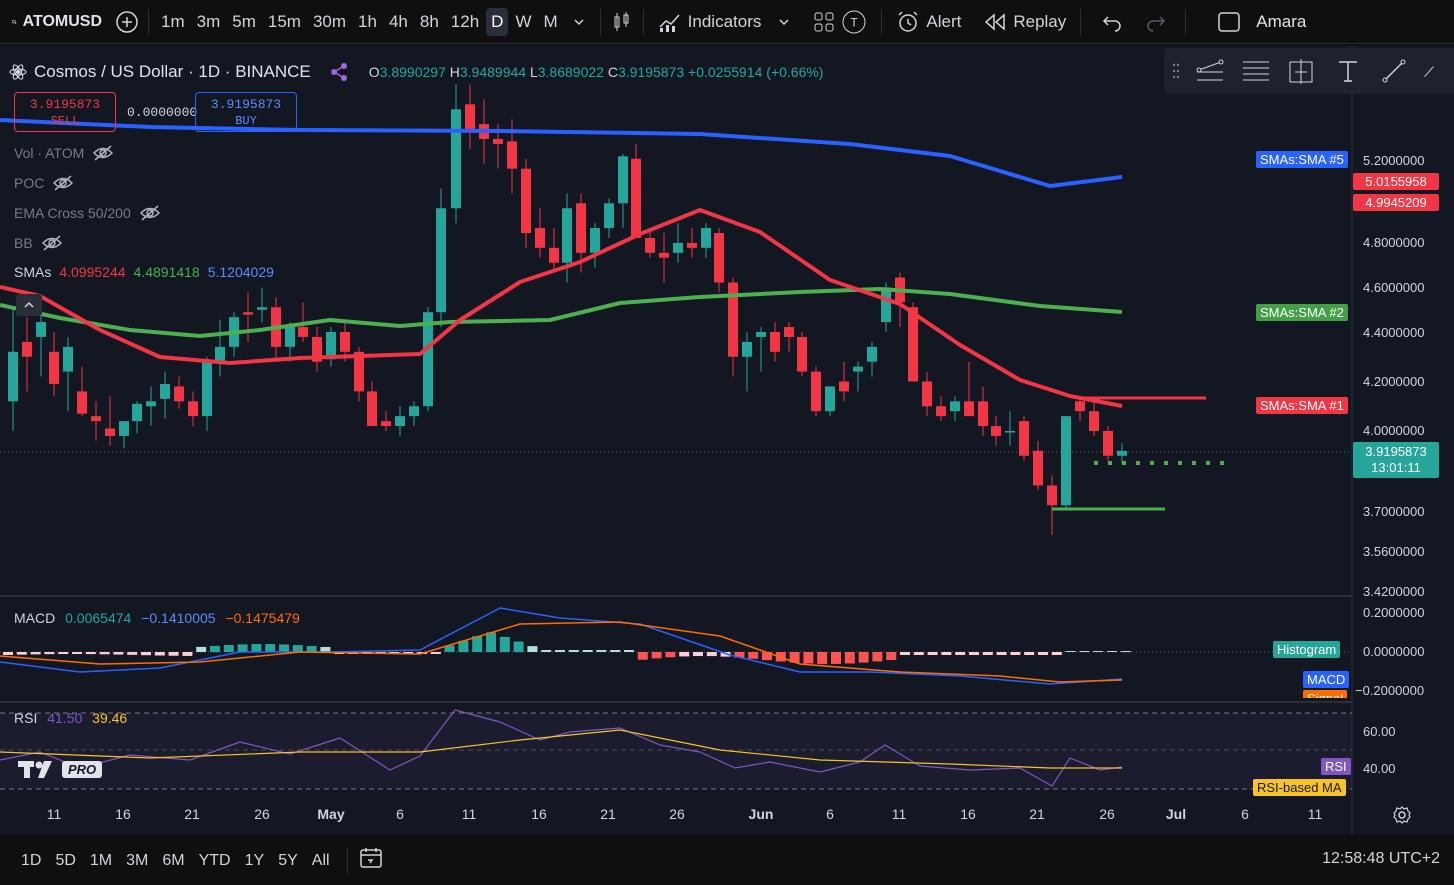 This screenshot has width=1454, height=885. I want to click on macd-axis-label: 0.0000000, so click(1394, 651).